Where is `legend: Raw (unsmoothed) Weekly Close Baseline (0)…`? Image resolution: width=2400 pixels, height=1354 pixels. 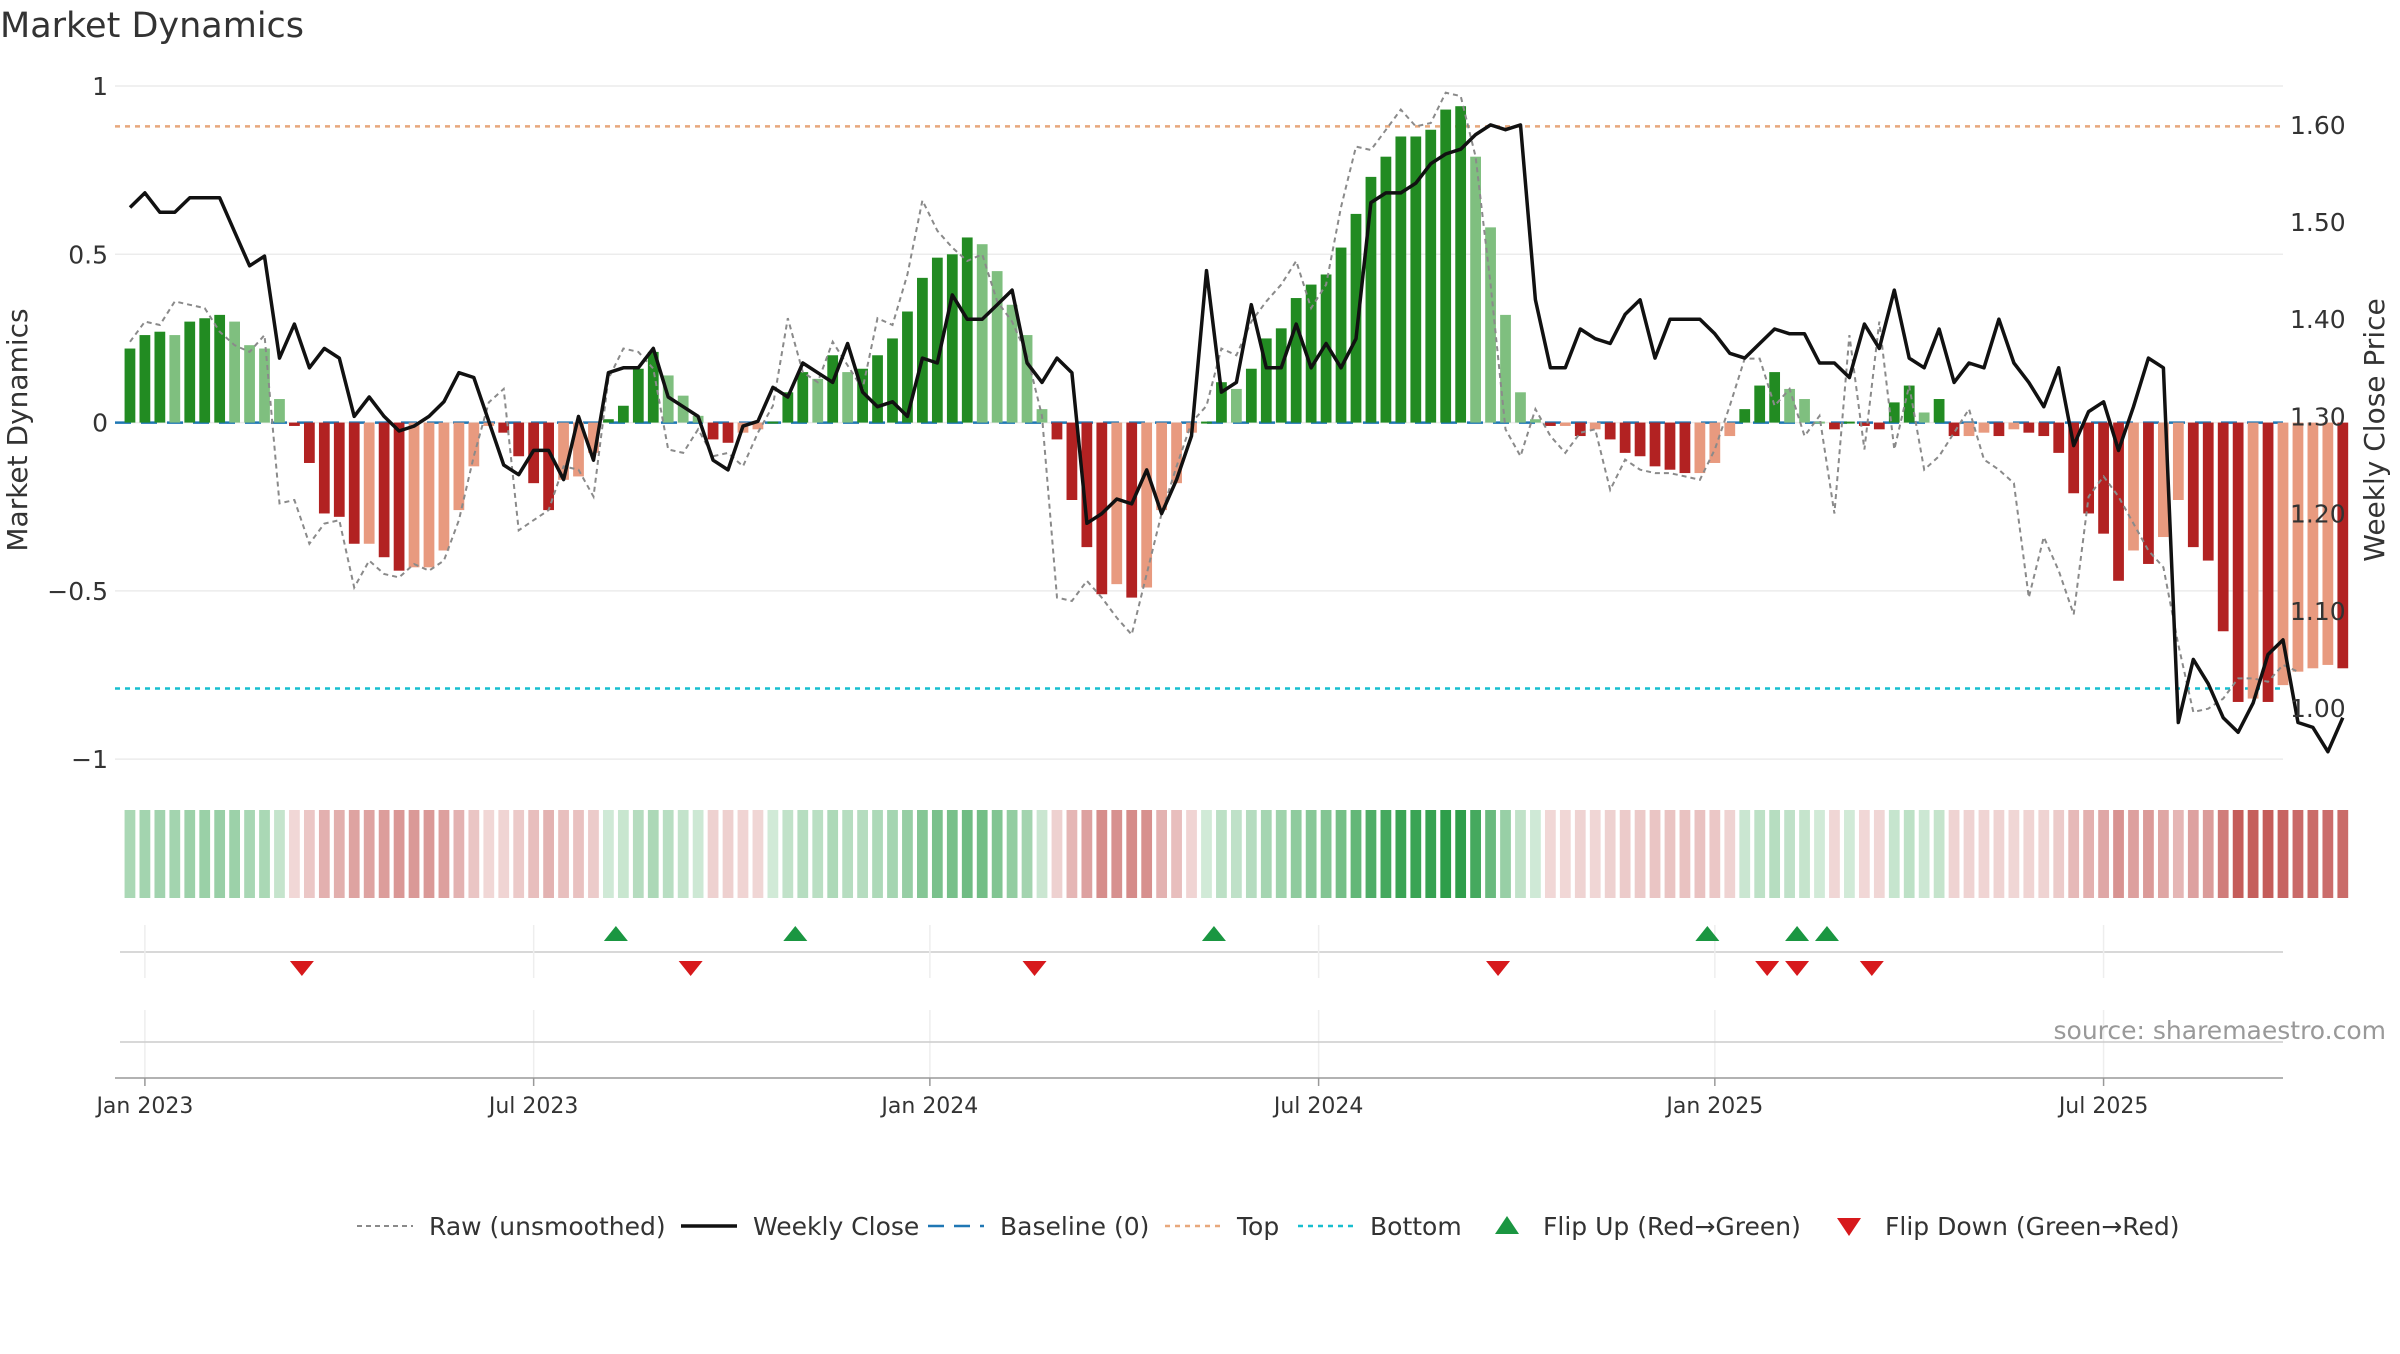
legend: Raw (unsmoothed) Weekly Close Baseline (0)… is located at coordinates (1268, 1226).